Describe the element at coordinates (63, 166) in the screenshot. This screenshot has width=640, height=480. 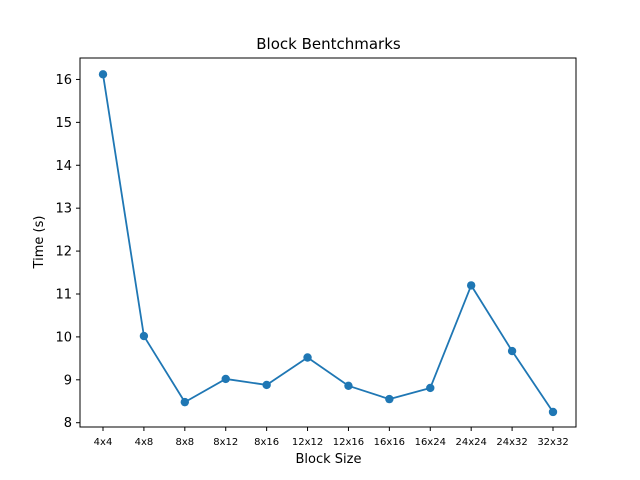
I see `y-tick-label: 14` at that location.